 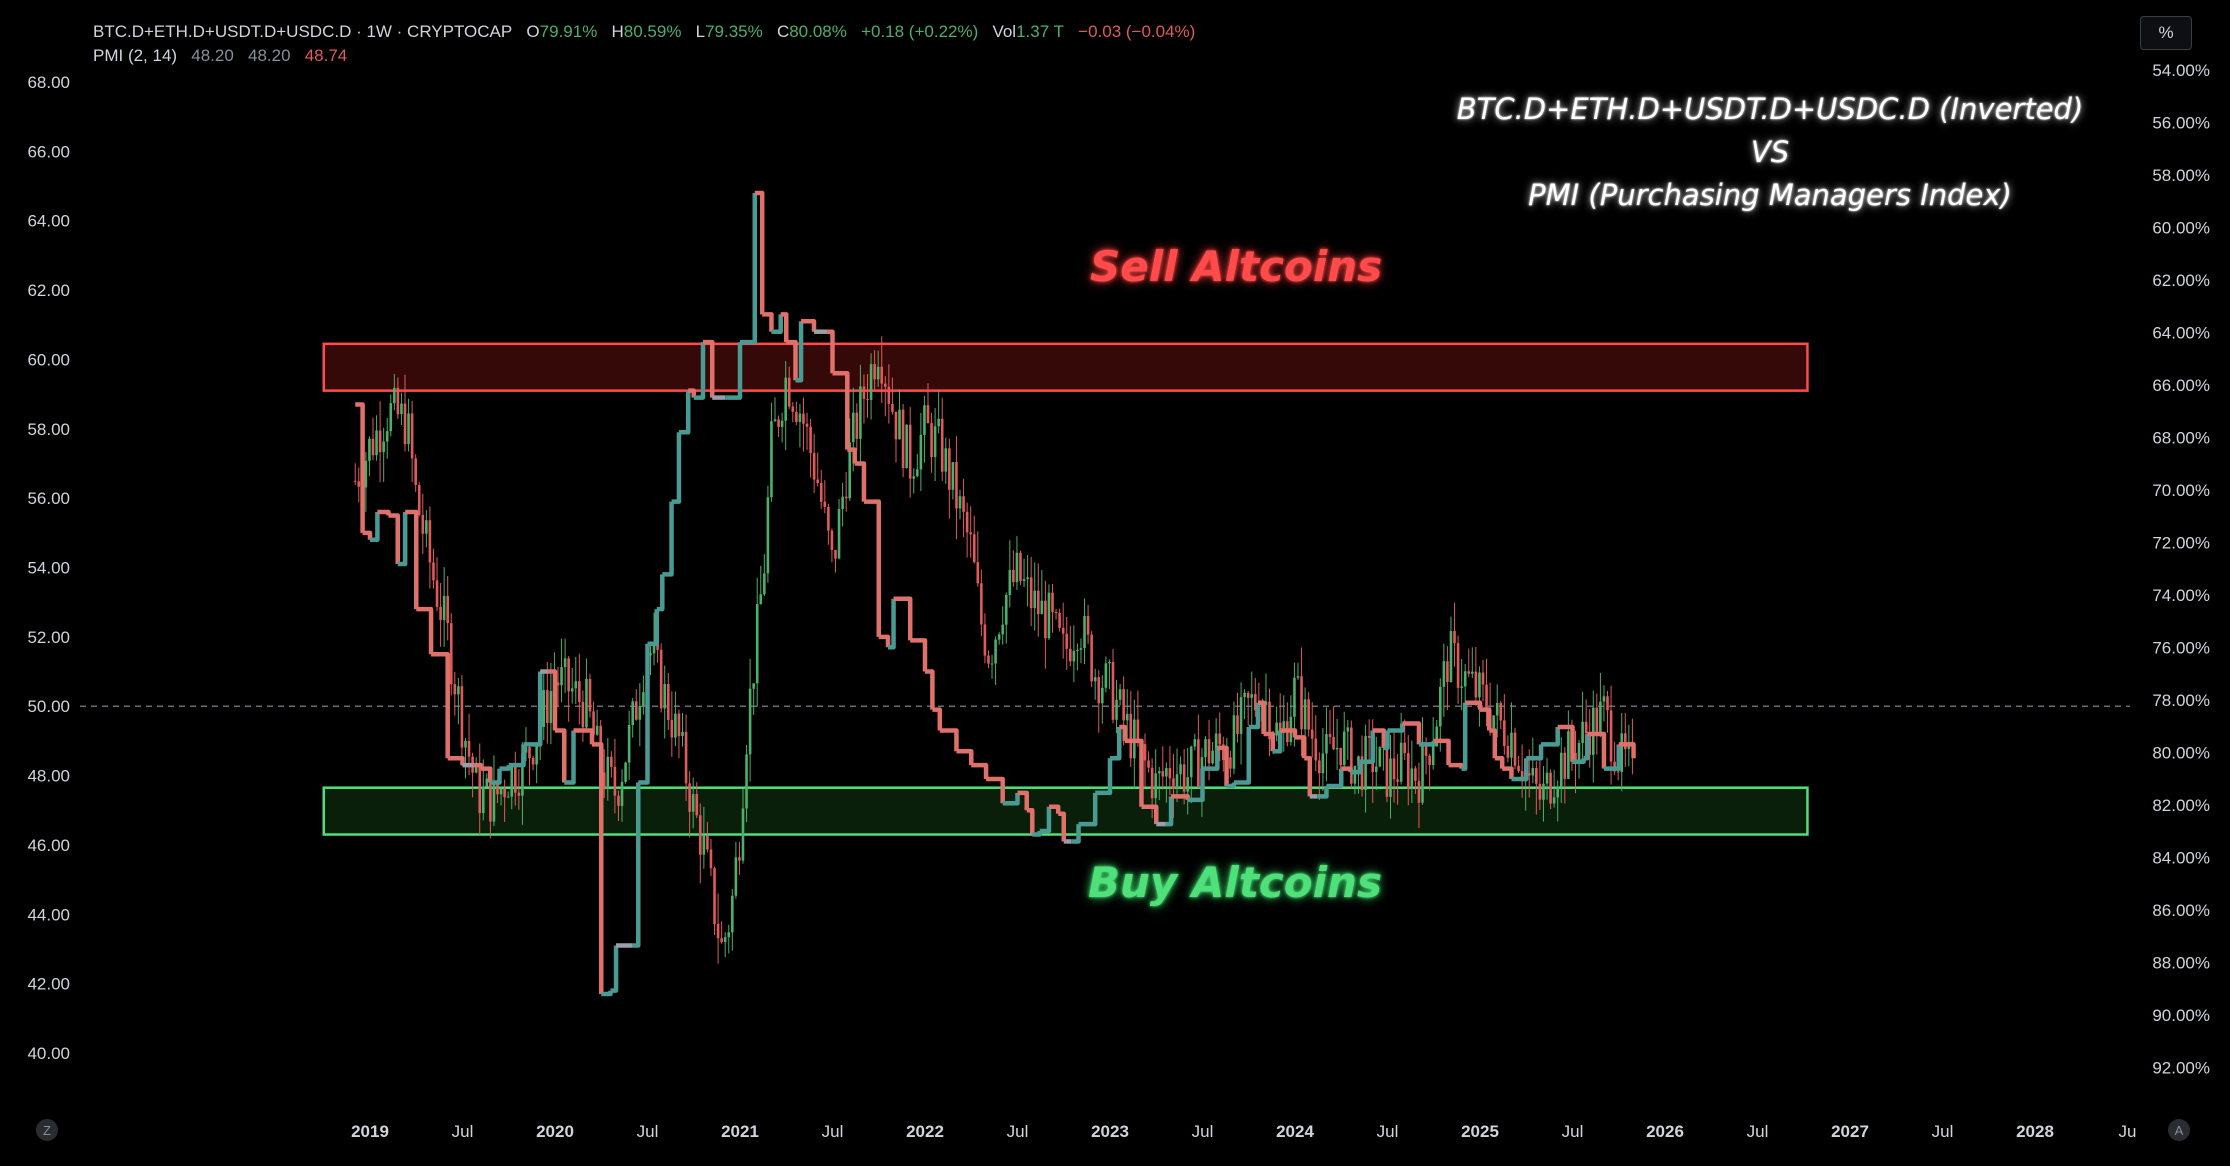 What do you see at coordinates (700, 31) in the screenshot?
I see `low-label: L` at bounding box center [700, 31].